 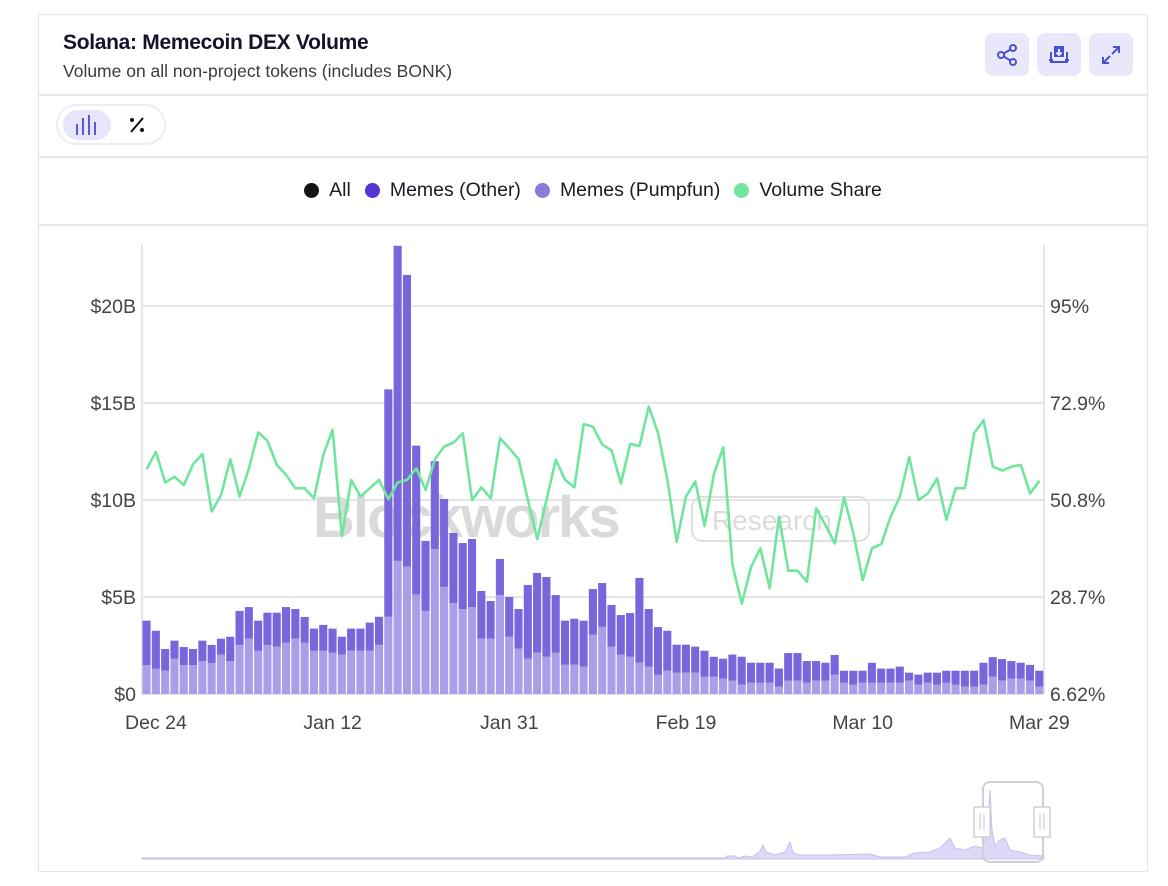 I want to click on x-tick-label: Dec 24, so click(x=156, y=723).